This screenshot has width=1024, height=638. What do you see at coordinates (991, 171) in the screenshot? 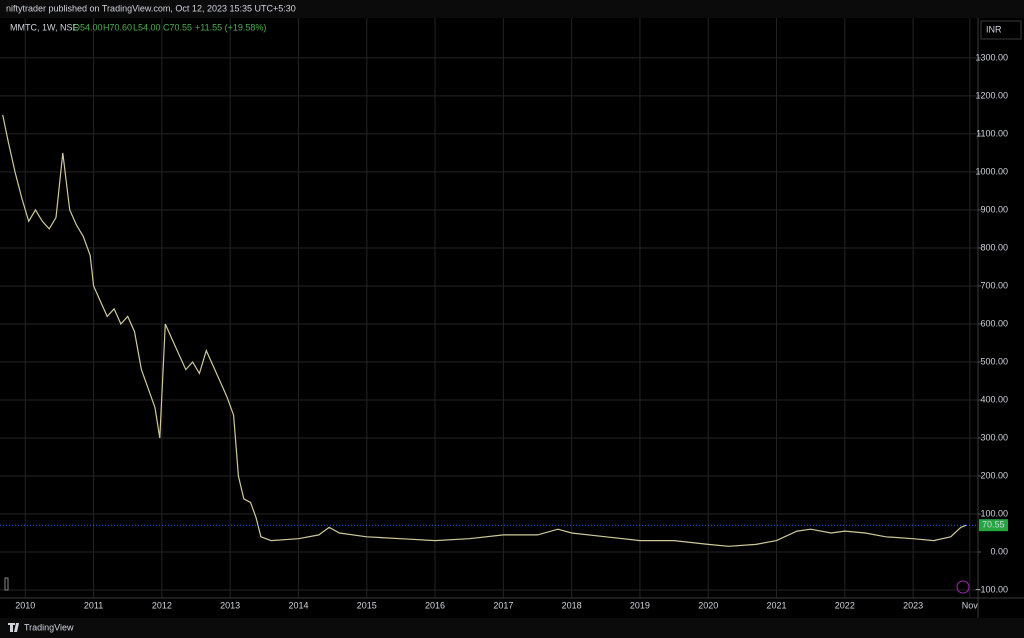
I see `y-tick-label: 1000.00` at bounding box center [991, 171].